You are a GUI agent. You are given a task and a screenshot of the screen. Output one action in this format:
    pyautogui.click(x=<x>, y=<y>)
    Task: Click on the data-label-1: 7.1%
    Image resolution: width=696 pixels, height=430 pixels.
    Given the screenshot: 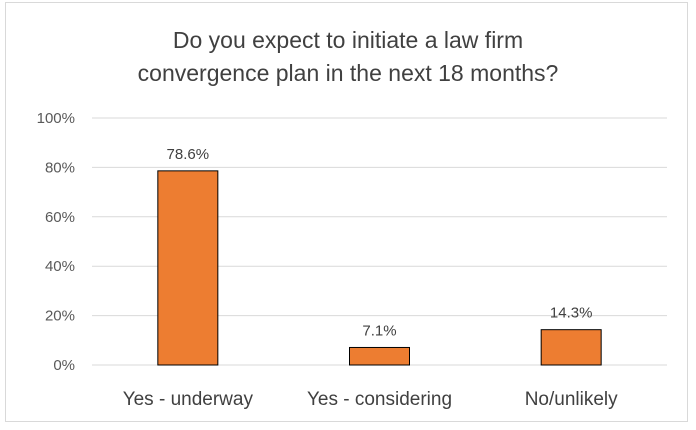 What is the action you would take?
    pyautogui.click(x=379, y=330)
    